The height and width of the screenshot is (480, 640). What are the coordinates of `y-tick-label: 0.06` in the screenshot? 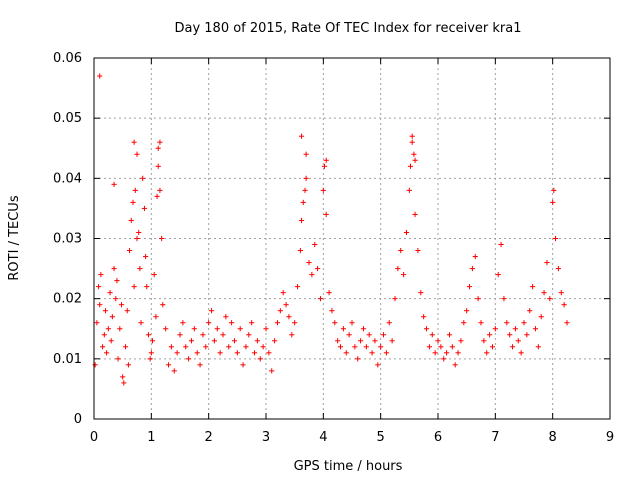 It's located at (67, 58).